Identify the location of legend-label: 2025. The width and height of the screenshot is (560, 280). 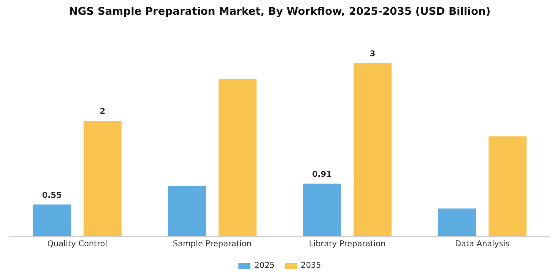
(264, 265).